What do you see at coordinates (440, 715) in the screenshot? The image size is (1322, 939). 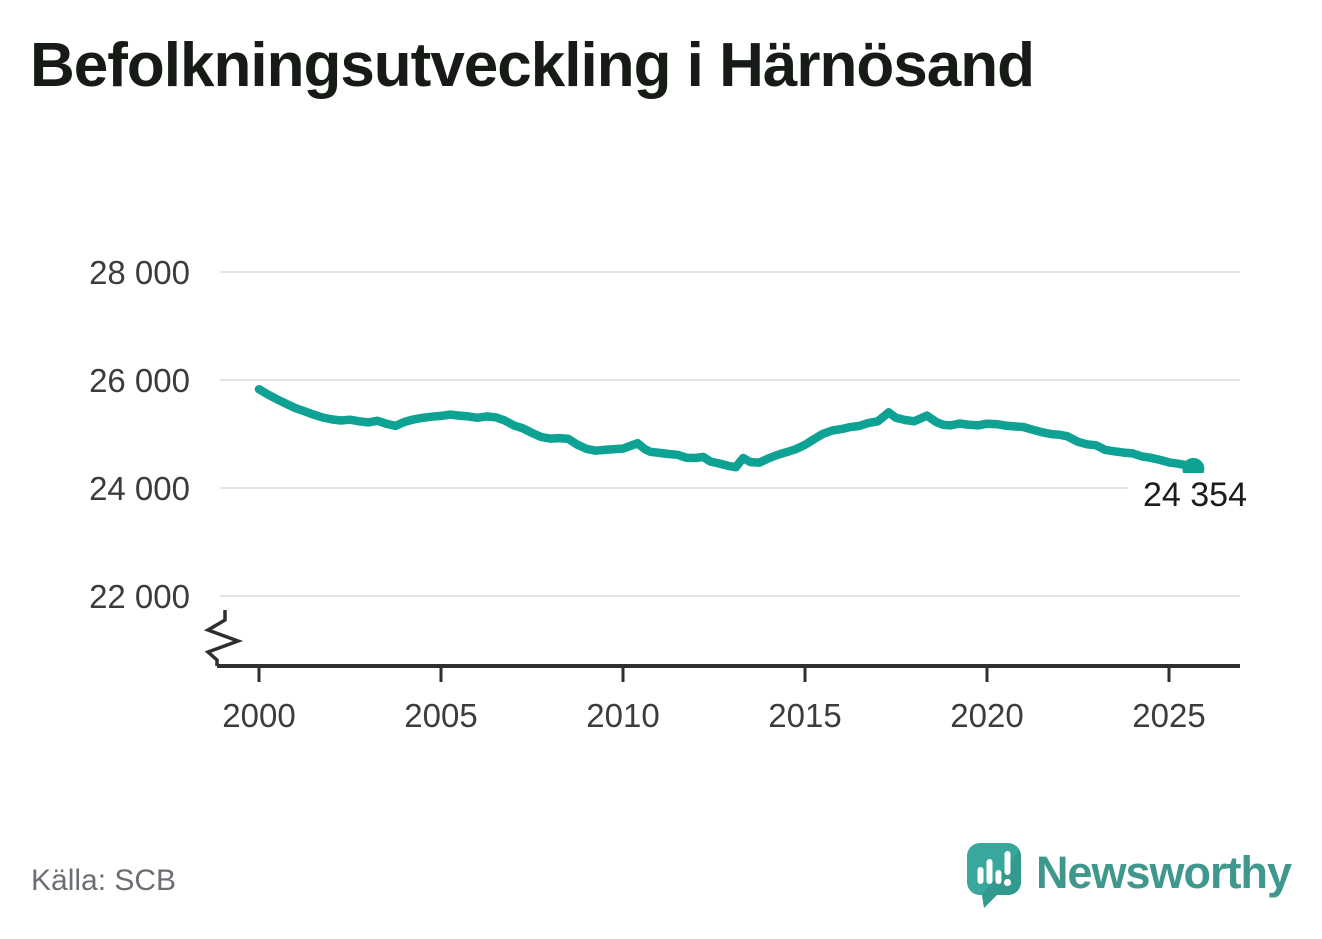 I see `x-axis-label: 2005` at bounding box center [440, 715].